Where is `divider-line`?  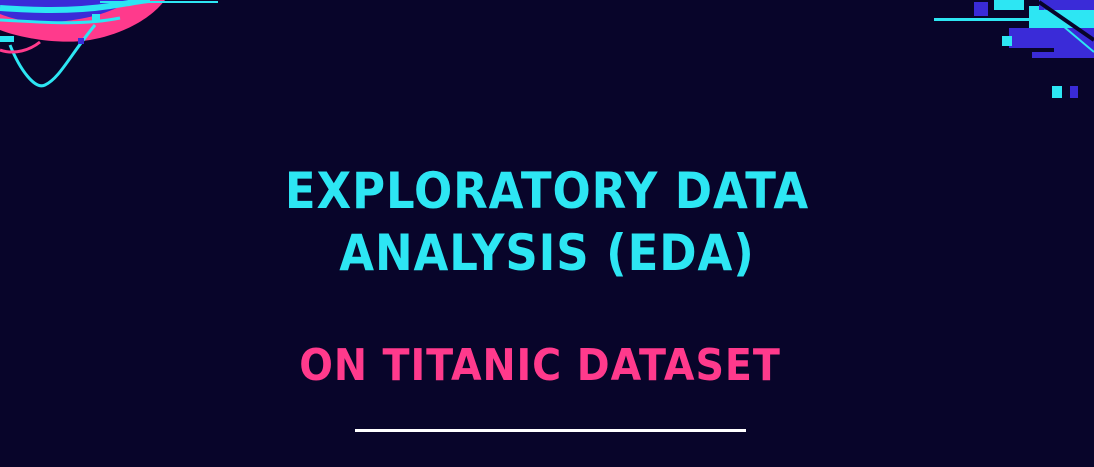 divider-line is located at coordinates (550, 430).